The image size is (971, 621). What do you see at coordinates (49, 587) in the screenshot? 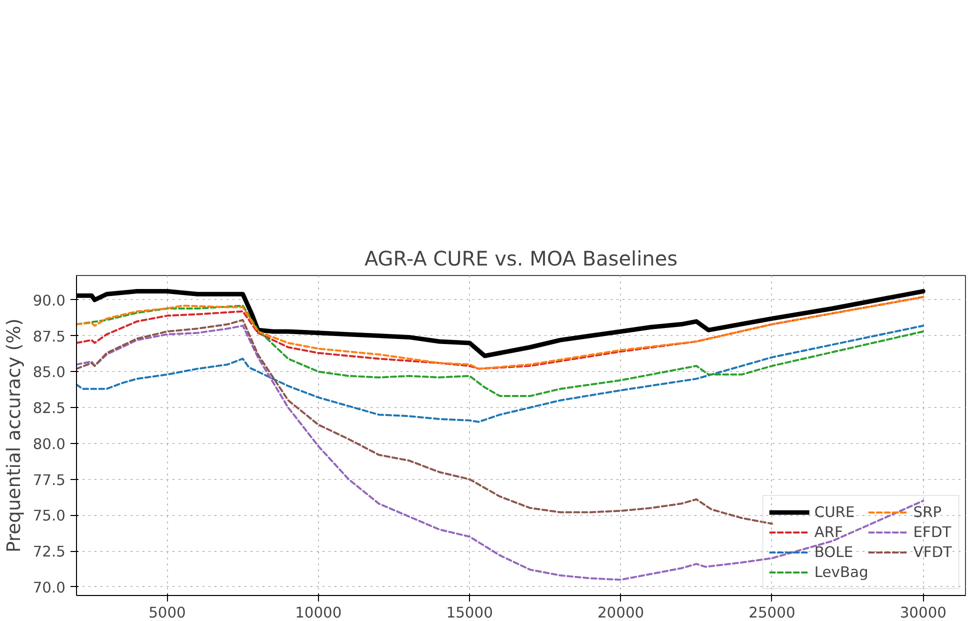
I see `y-tick-label: 70.0` at bounding box center [49, 587].